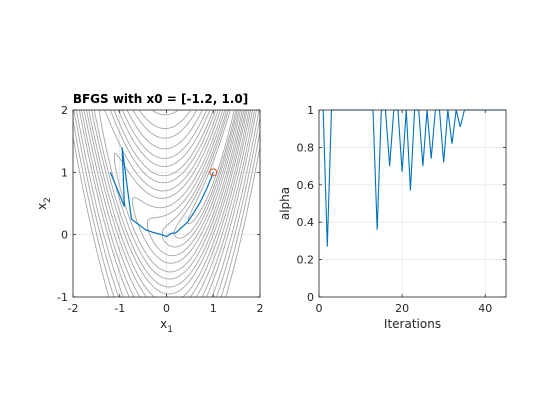 The width and height of the screenshot is (560, 420). What do you see at coordinates (119, 308) in the screenshot?
I see `left-x-tick-label: -1` at bounding box center [119, 308].